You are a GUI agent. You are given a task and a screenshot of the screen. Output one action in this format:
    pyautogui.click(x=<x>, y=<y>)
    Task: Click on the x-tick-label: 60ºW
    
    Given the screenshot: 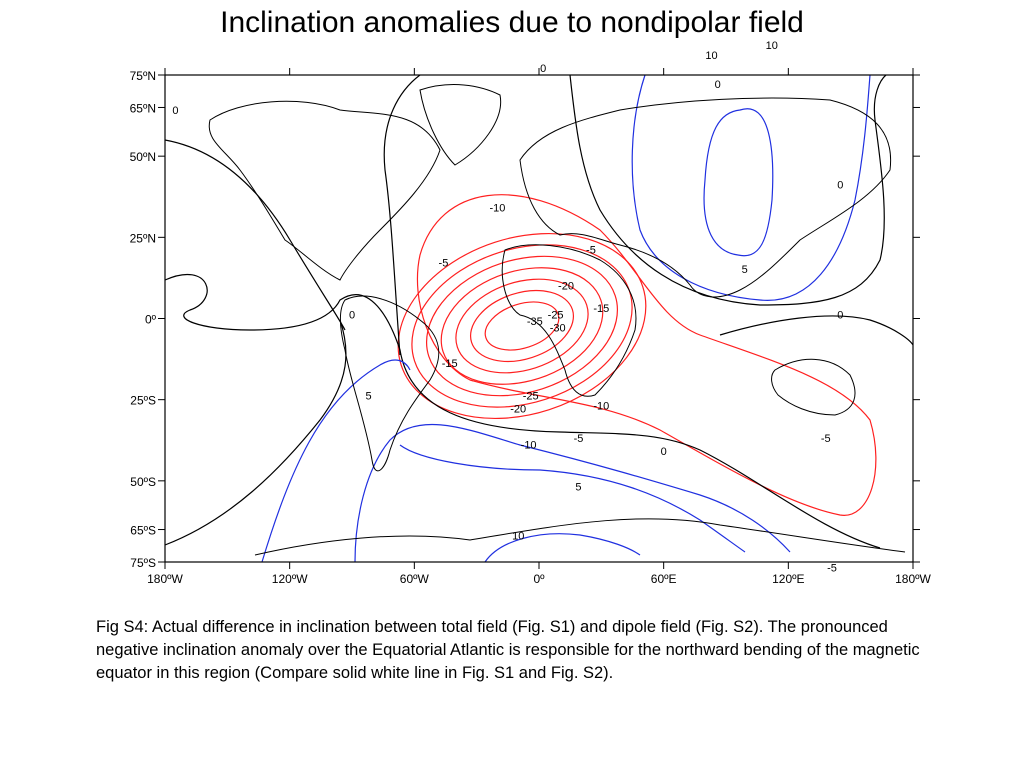 What is the action you would take?
    pyautogui.click(x=415, y=579)
    